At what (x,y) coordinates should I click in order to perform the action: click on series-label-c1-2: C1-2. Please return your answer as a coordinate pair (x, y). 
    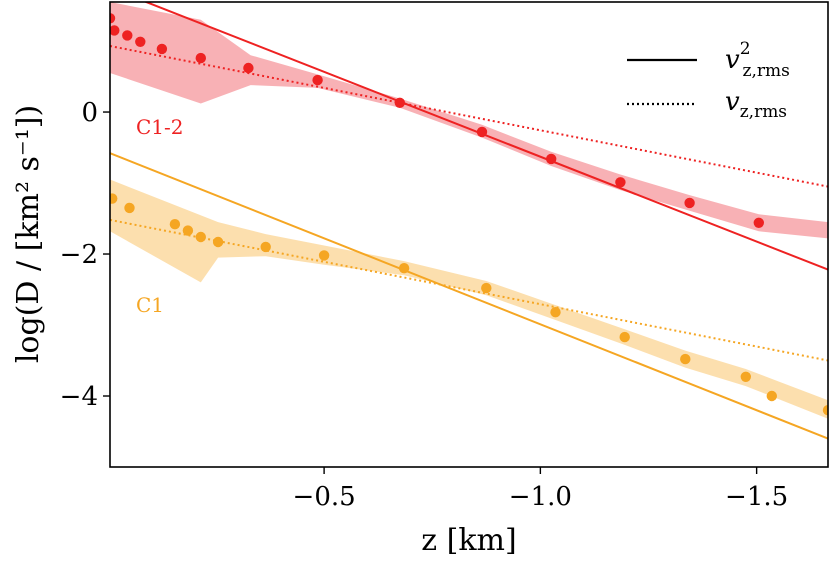
    Looking at the image, I should click on (160, 127).